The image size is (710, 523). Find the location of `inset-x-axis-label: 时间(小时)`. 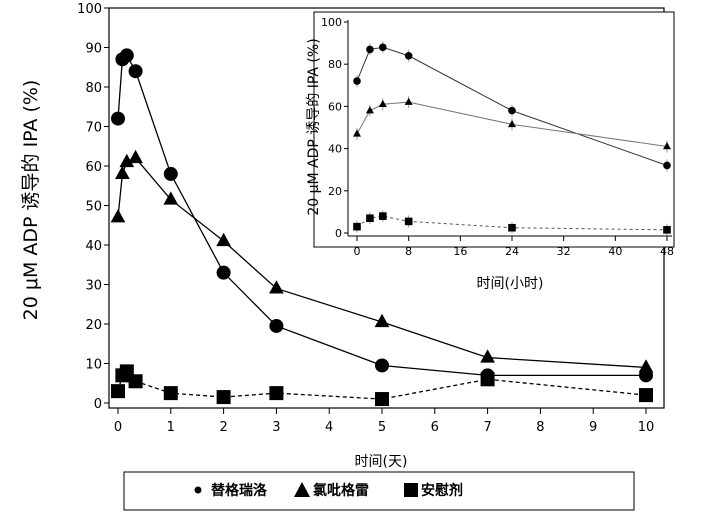

inset-x-axis-label: 时间(小时) is located at coordinates (510, 284).